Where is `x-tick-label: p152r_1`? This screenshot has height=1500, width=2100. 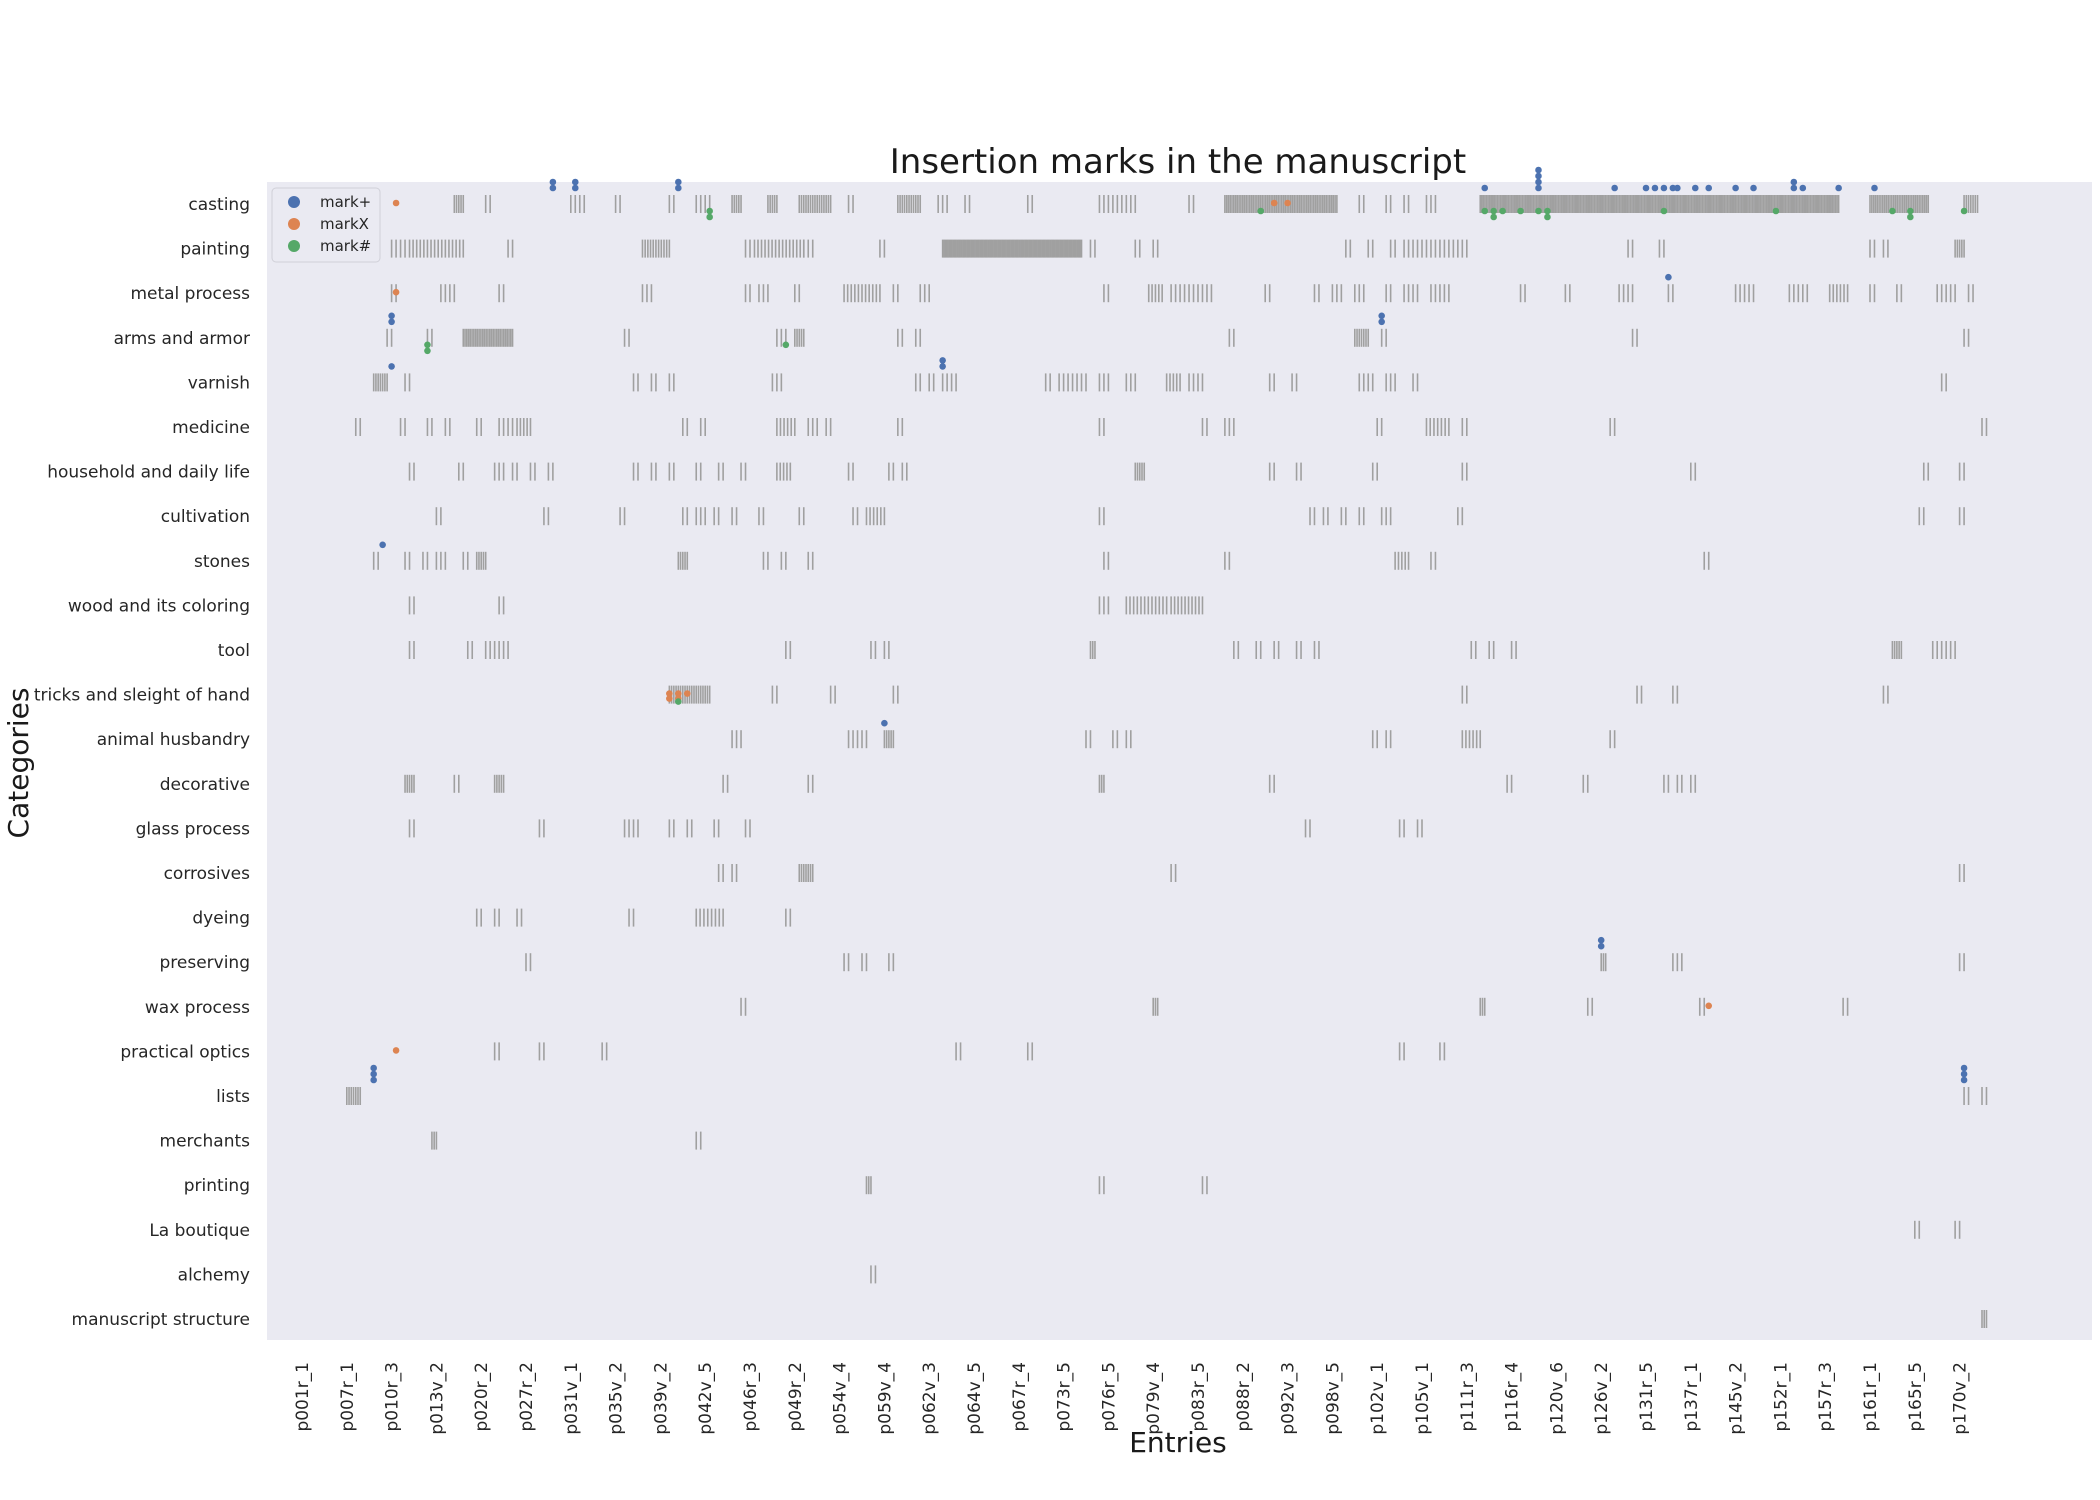 x-tick-label: p152r_1 is located at coordinates (1781, 1397).